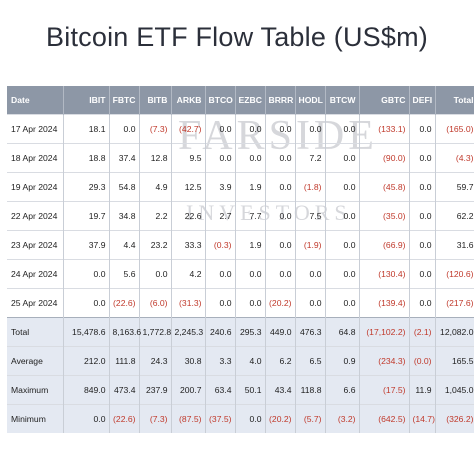  Describe the element at coordinates (220, 245) in the screenshot. I see `table-cell: (0.3)` at that location.